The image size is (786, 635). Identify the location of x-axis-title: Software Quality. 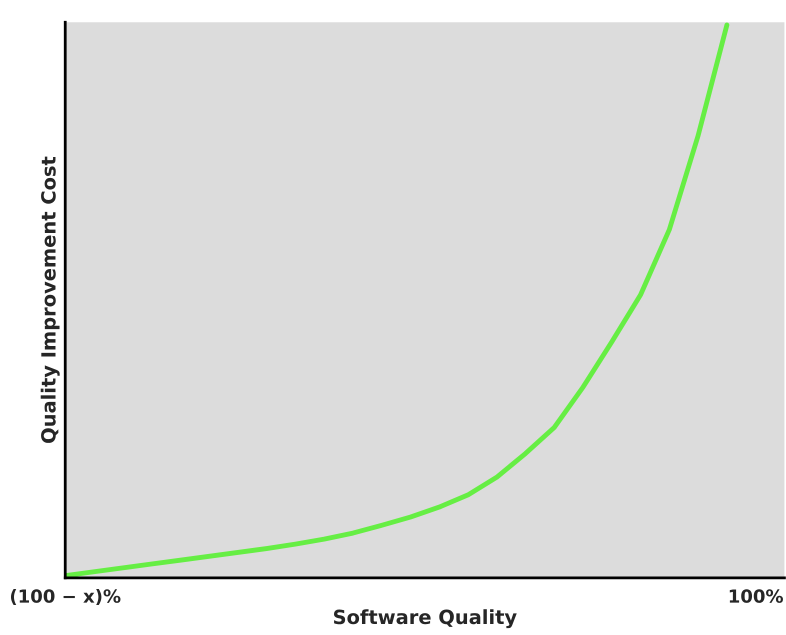
(425, 618).